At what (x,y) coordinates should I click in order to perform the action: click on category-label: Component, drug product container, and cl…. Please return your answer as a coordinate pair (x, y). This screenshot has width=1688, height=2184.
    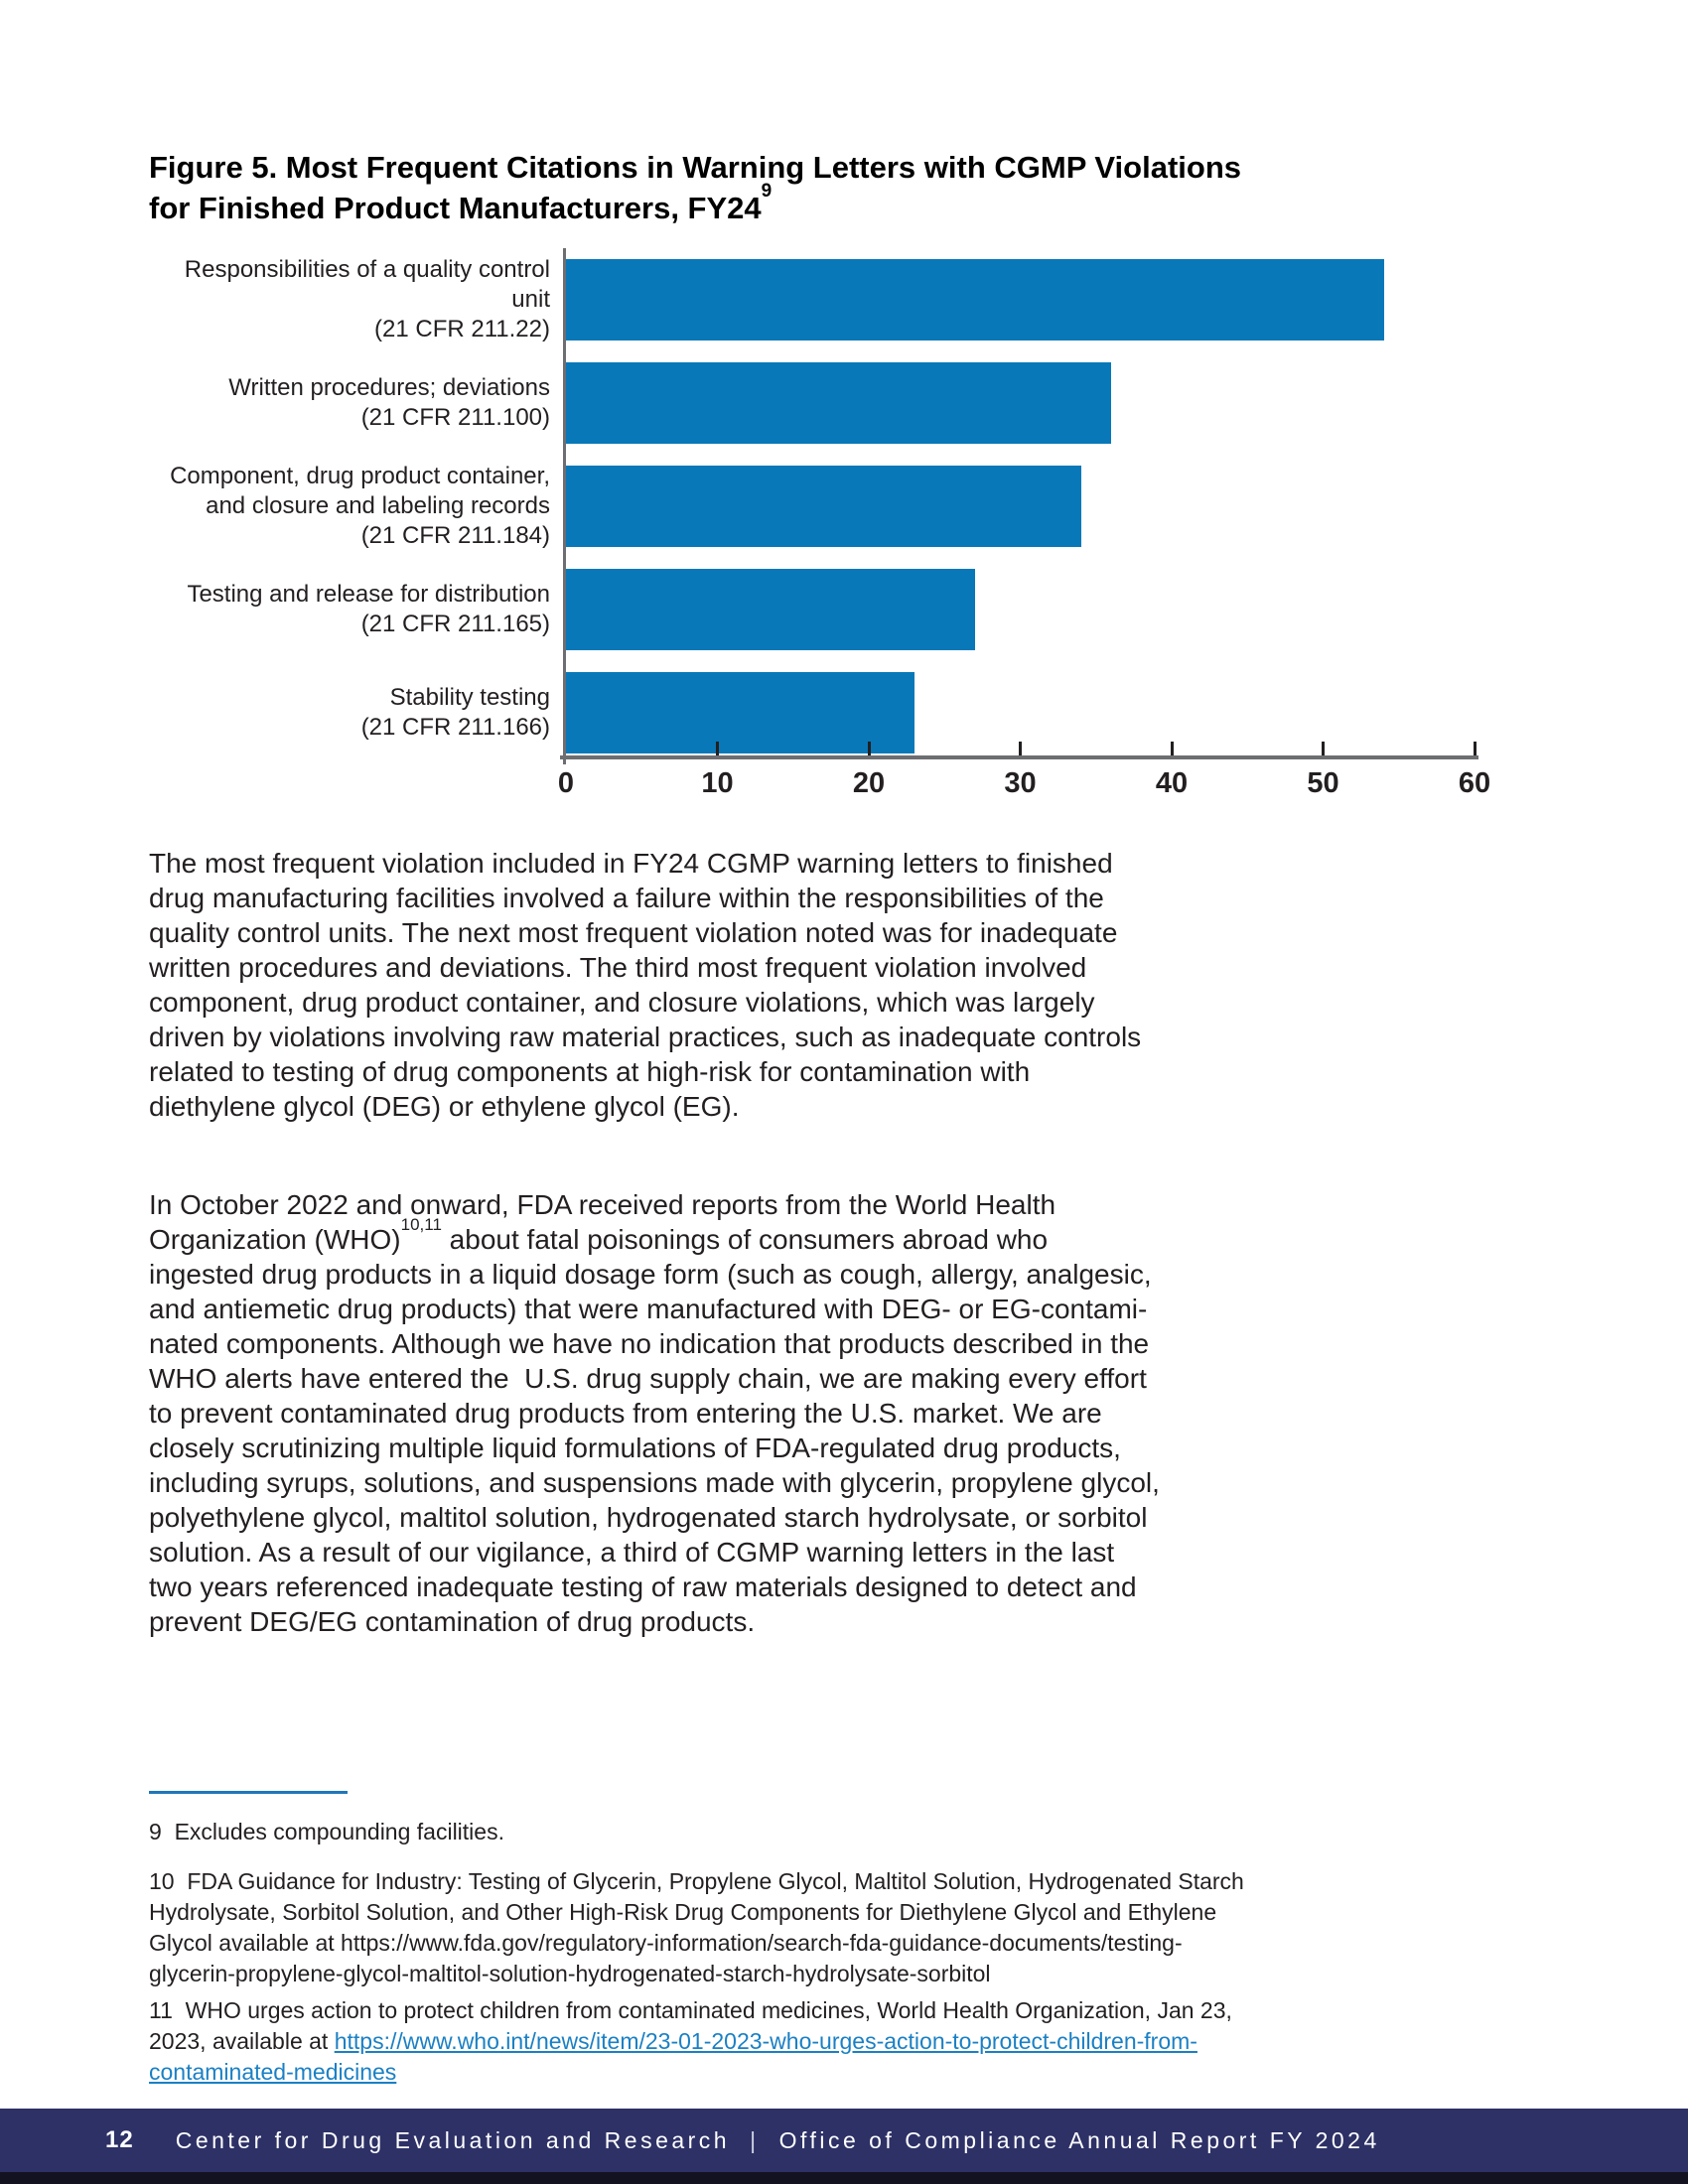
    Looking at the image, I should click on (349, 506).